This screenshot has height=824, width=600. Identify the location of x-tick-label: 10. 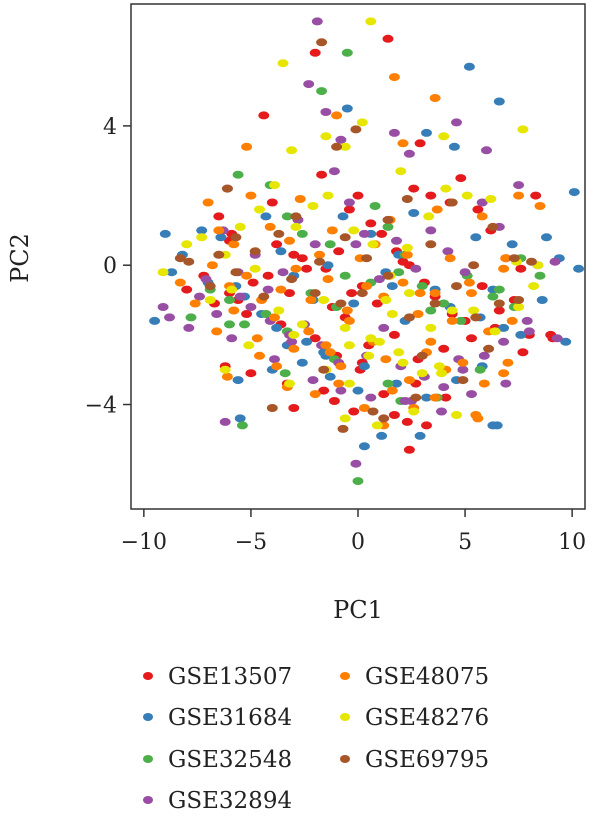
(572, 542).